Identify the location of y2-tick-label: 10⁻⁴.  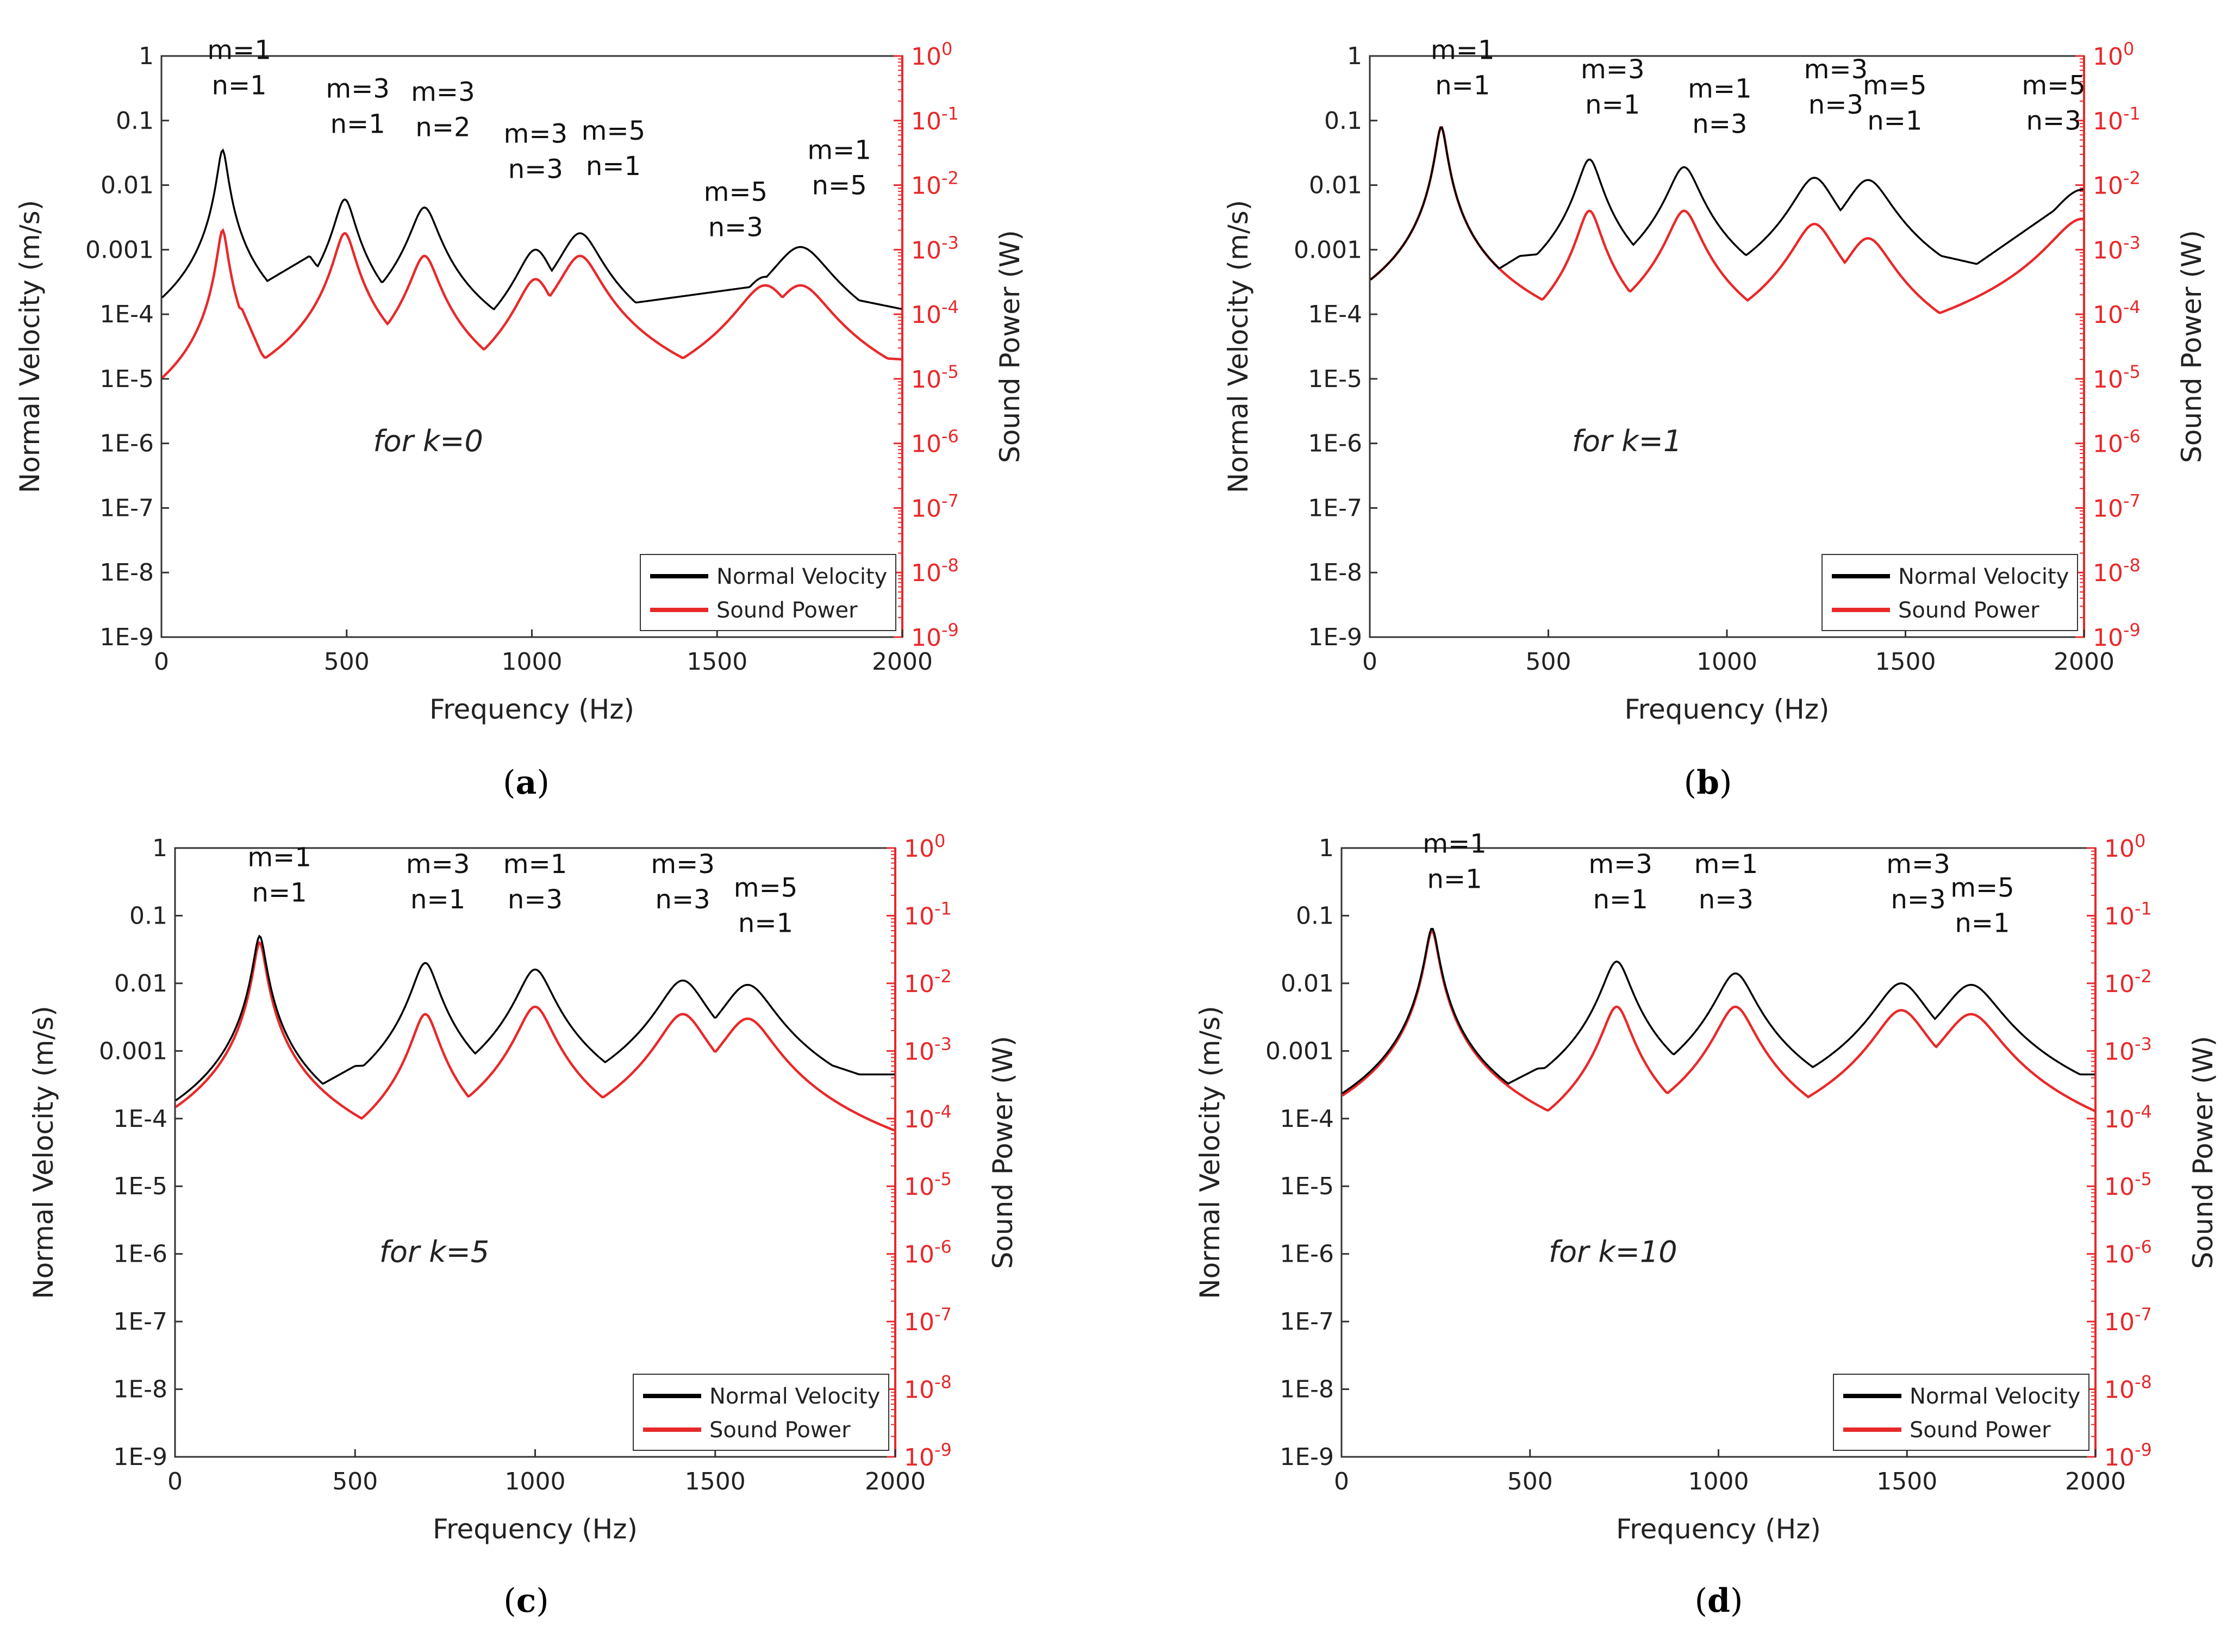
(2117, 313).